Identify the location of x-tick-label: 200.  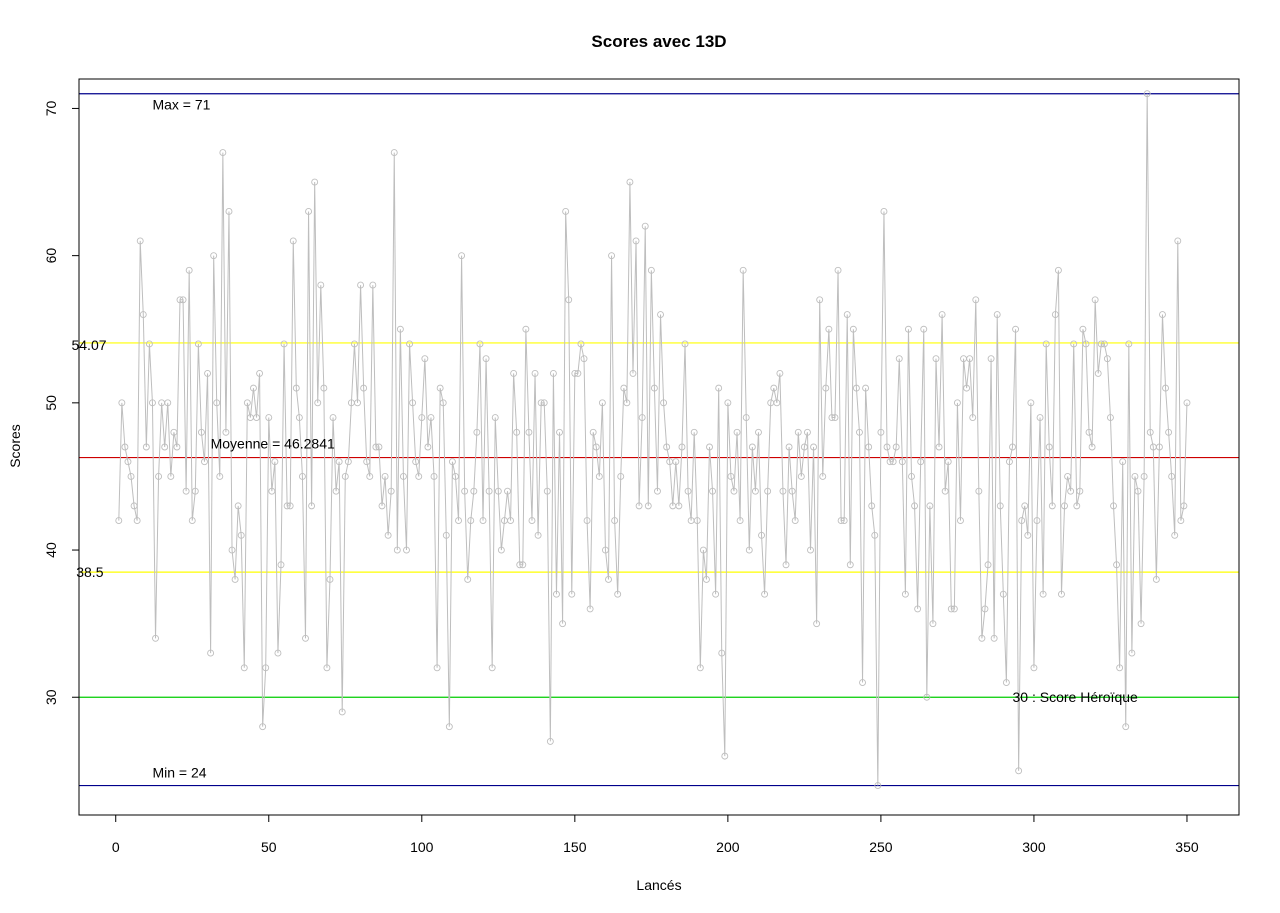
(728, 847).